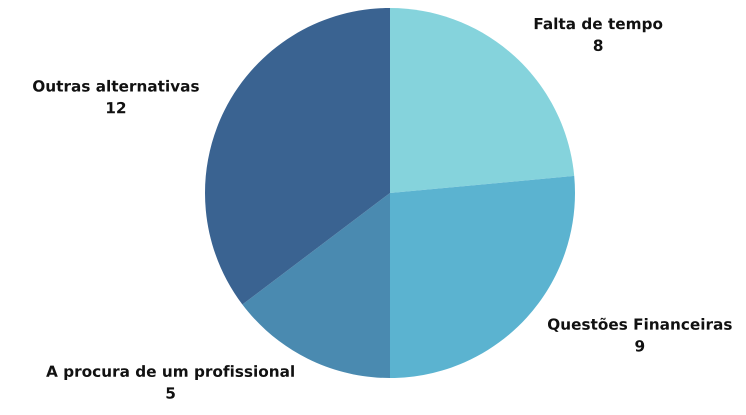 The image size is (746, 415). Describe the element at coordinates (598, 46) in the screenshot. I see `data-label: 8` at that location.